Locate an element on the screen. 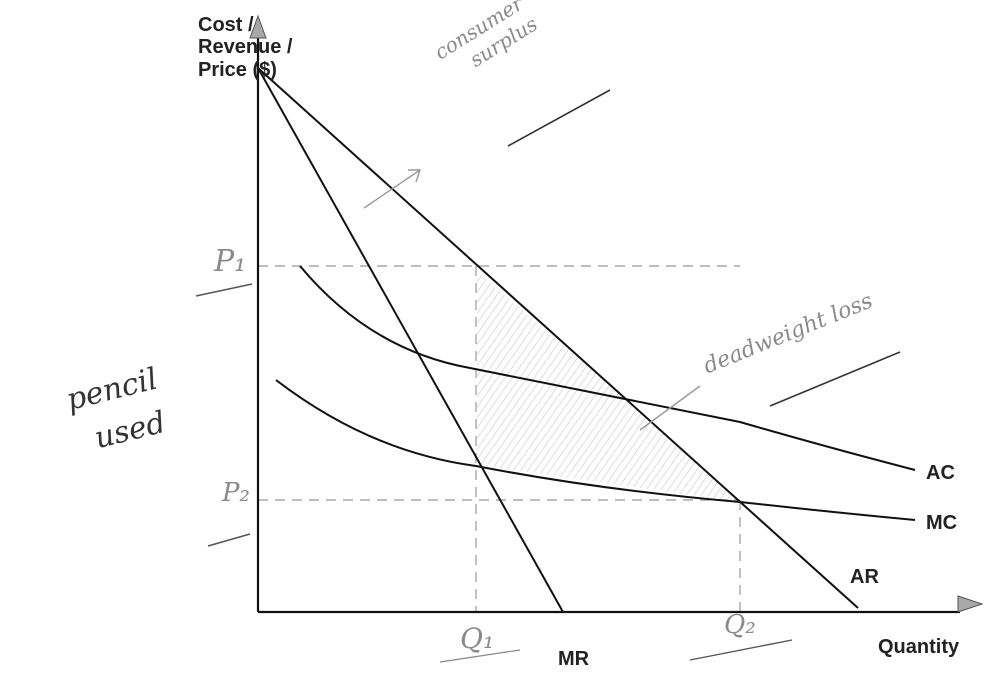  mc-label: MC is located at coordinates (942, 523).